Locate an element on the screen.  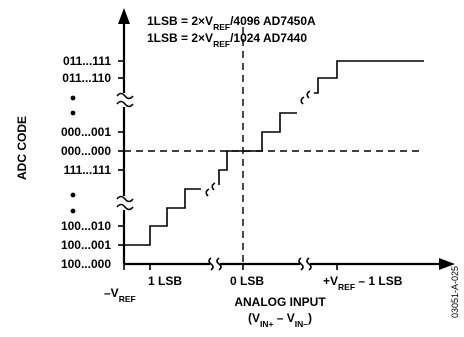
x-axis-break-left is located at coordinates (215, 264).